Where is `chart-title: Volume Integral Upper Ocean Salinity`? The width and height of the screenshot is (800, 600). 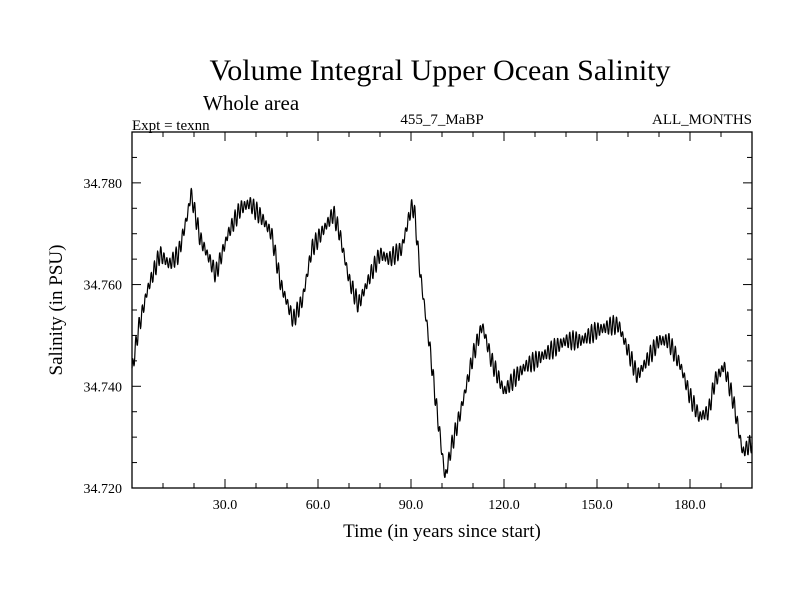 chart-title: Volume Integral Upper Ocean Salinity is located at coordinates (440, 70).